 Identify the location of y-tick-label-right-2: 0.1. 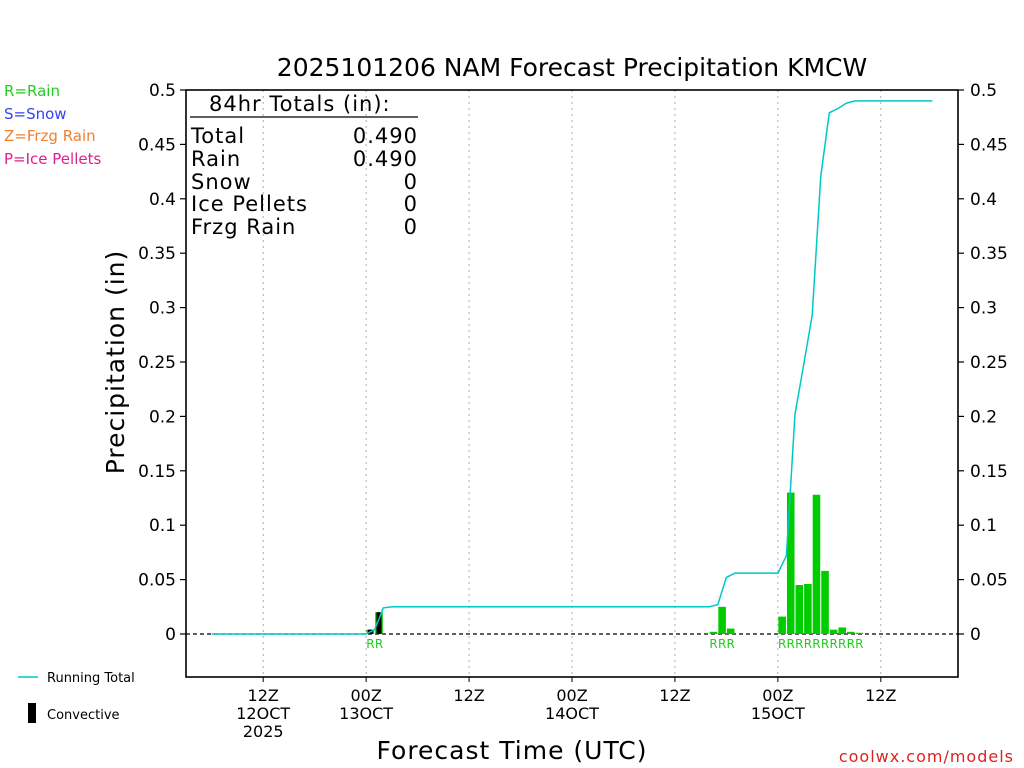
(983, 526).